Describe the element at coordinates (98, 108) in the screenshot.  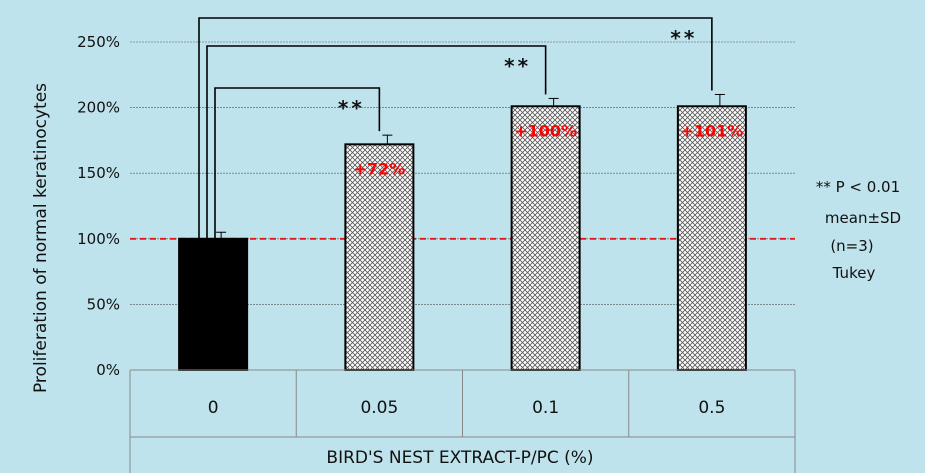
I see `y-tick-label: 200%` at that location.